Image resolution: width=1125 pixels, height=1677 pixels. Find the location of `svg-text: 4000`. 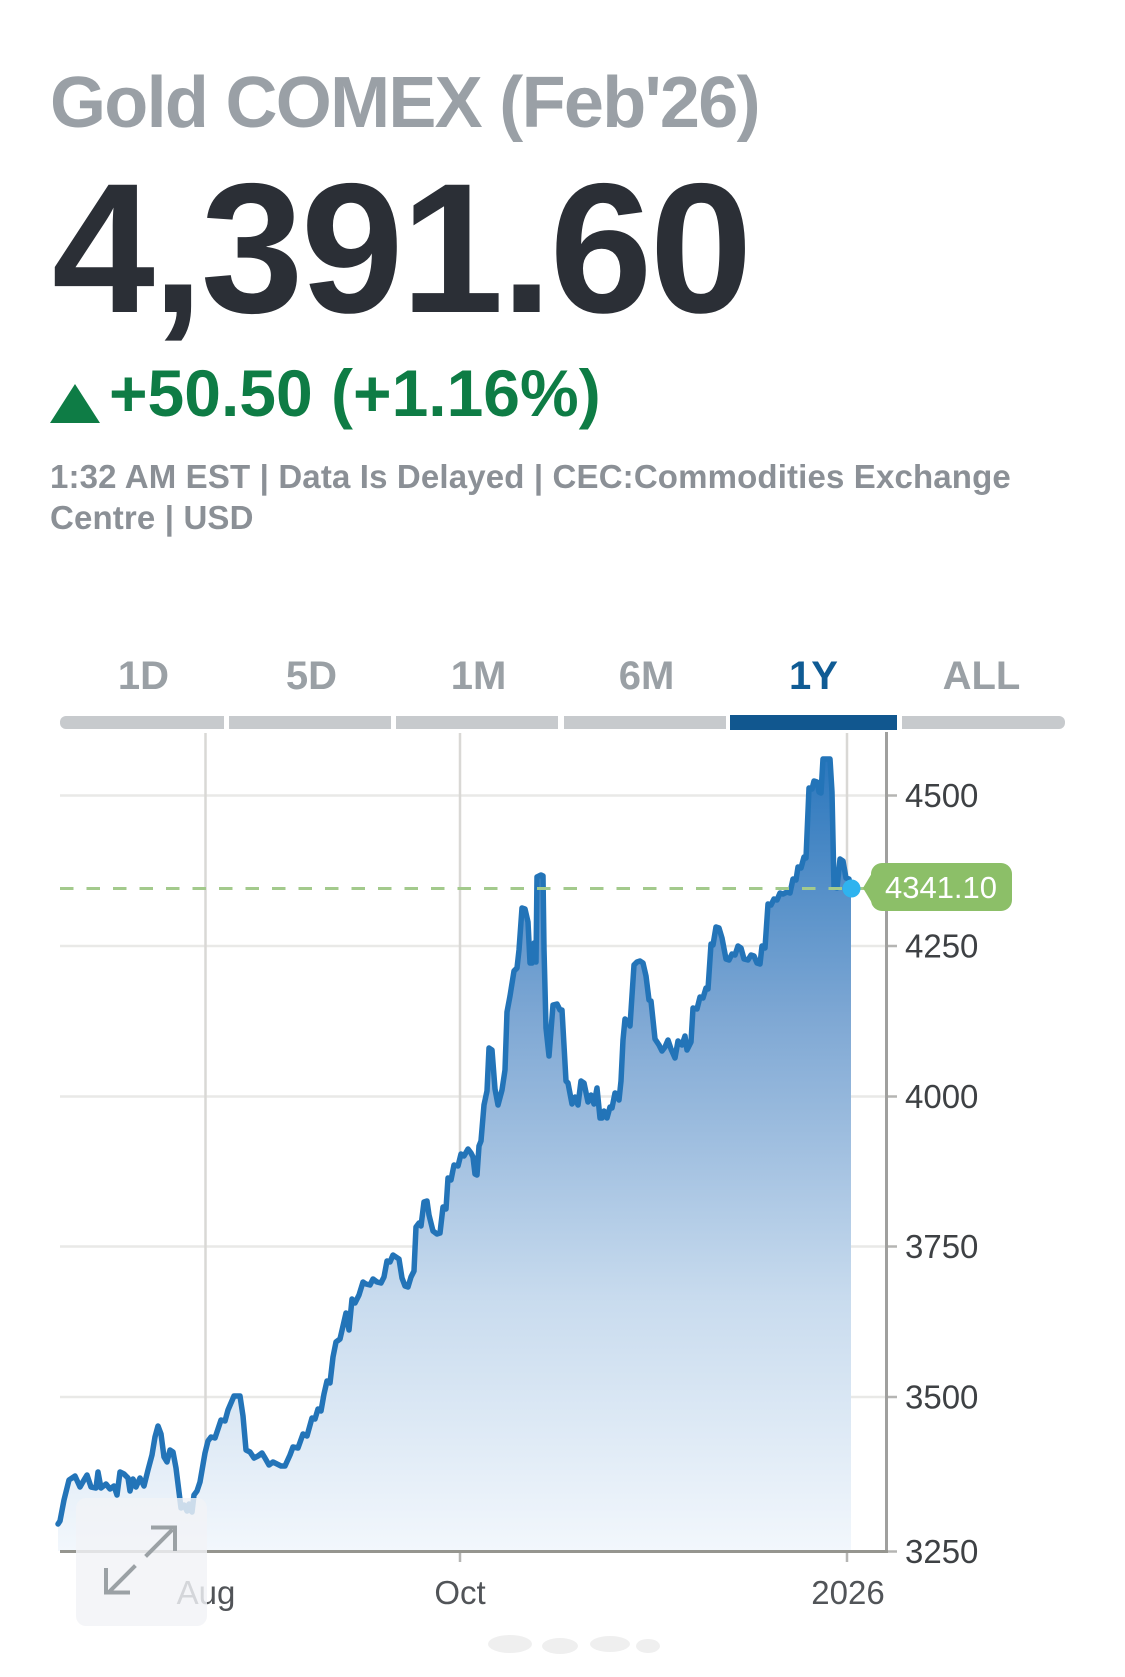

svg-text: 4000 is located at coordinates (941, 1096).